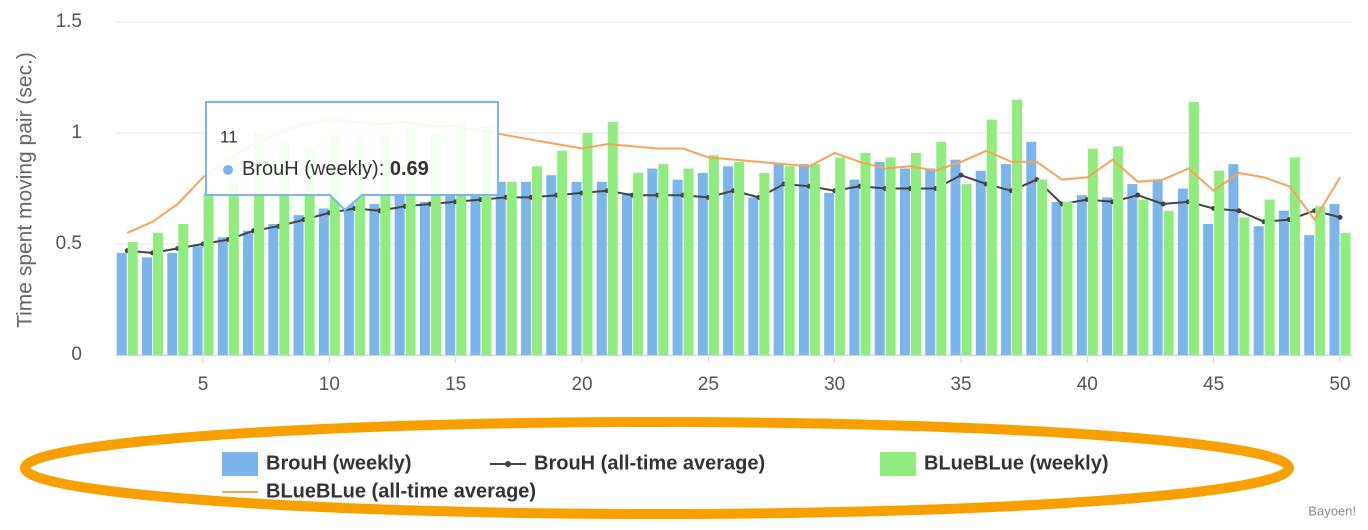 Image resolution: width=1368 pixels, height=530 pixels. I want to click on credits: Bayoen!, so click(1332, 510).